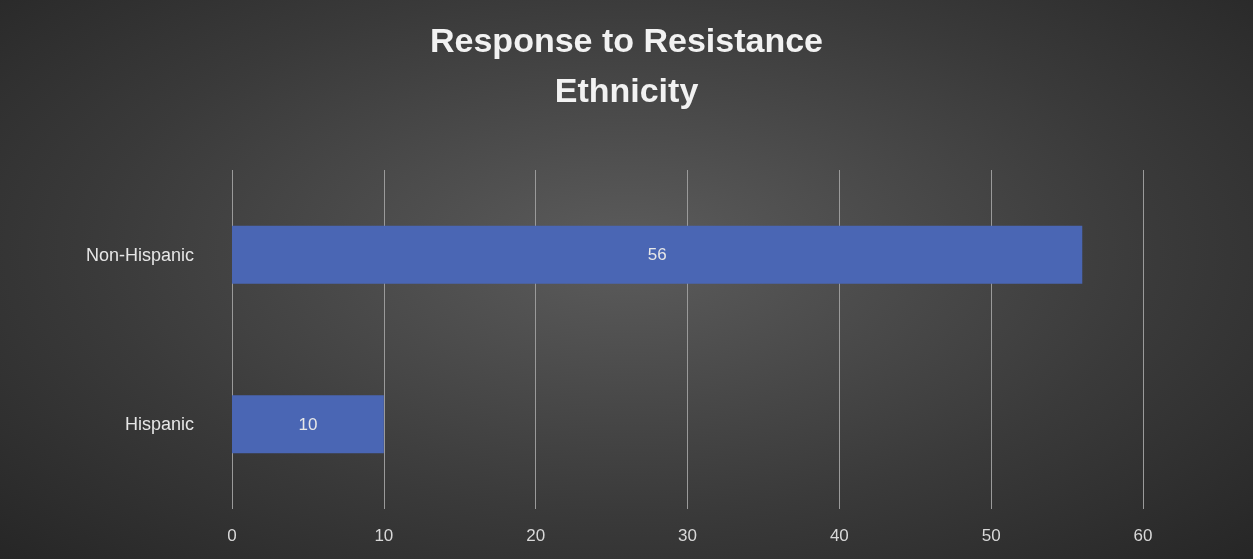 The height and width of the screenshot is (559, 1253). I want to click on x-tick-label: 30, so click(687, 535).